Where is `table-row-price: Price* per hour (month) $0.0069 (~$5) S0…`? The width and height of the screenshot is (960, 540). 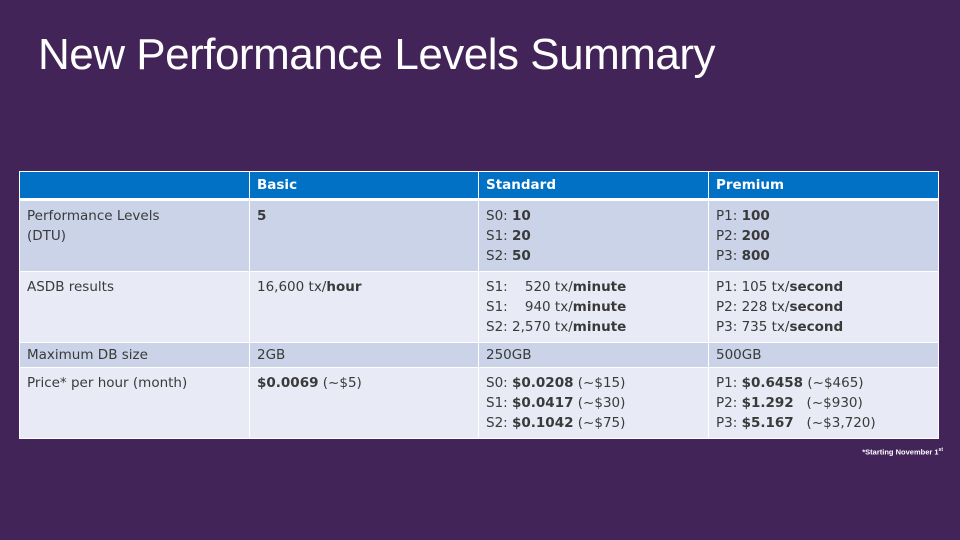 table-row-price: Price* per hour (month) $0.0069 (~$5) S0… is located at coordinates (479, 403).